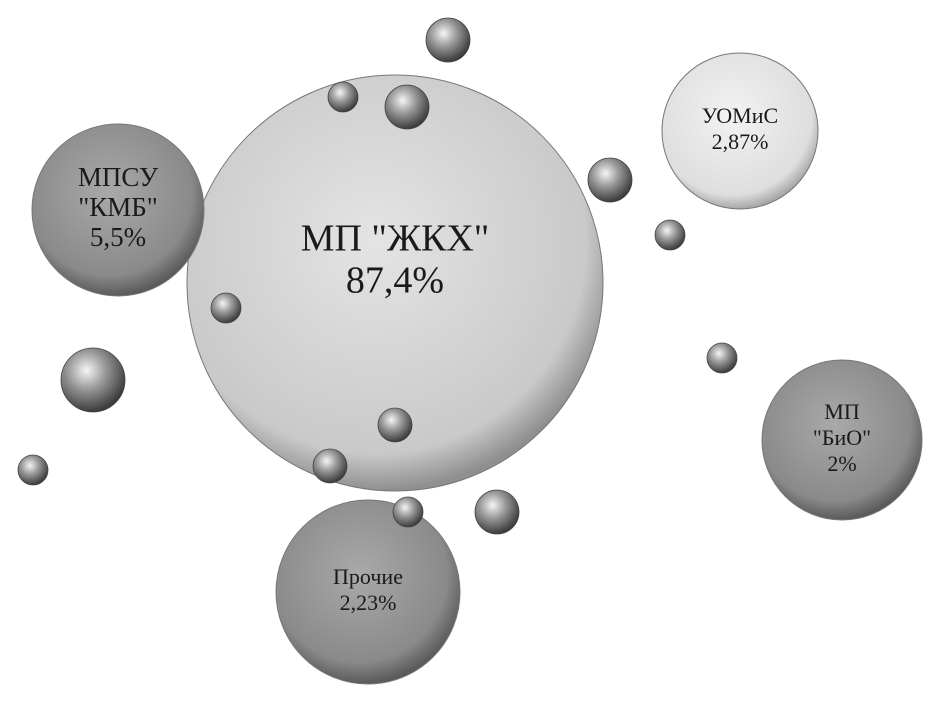 The image size is (933, 703). What do you see at coordinates (395, 239) in the screenshot?
I see `bubble-label: МП "ЖКХ"` at bounding box center [395, 239].